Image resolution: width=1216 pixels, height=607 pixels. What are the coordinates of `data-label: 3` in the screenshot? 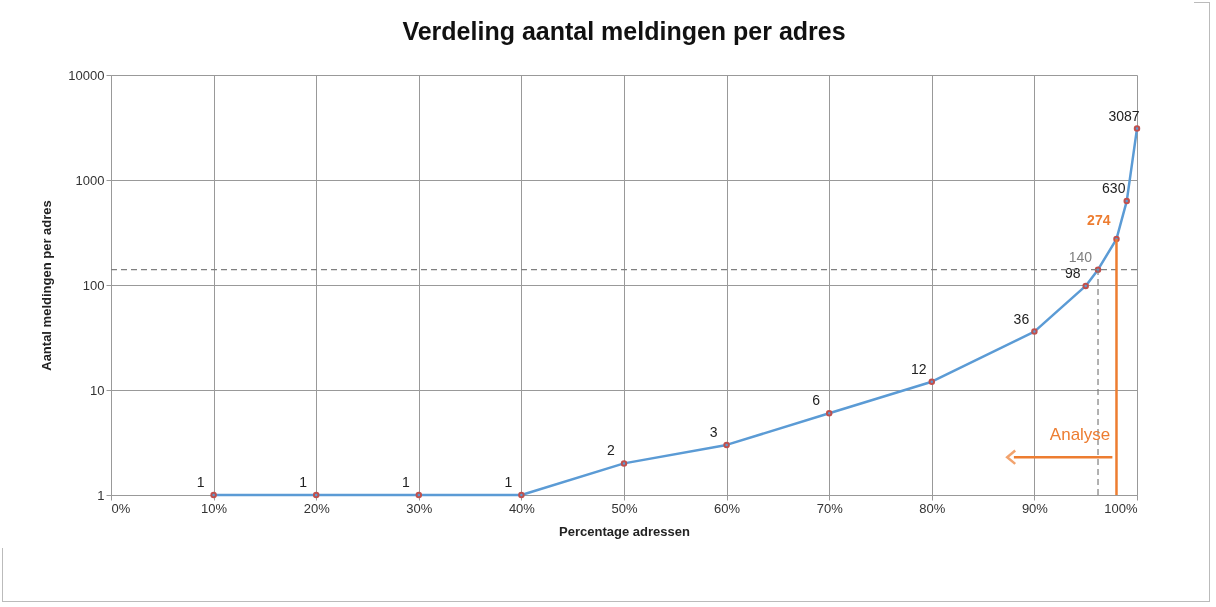 It's located at (713, 431).